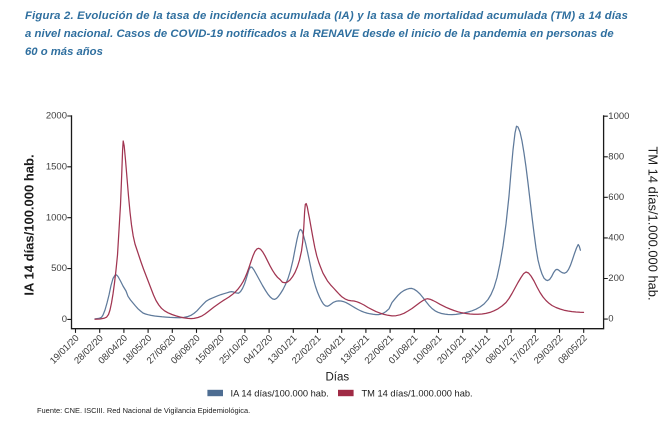 The height and width of the screenshot is (444, 666). I want to click on svg-text: 800, so click(616, 156).